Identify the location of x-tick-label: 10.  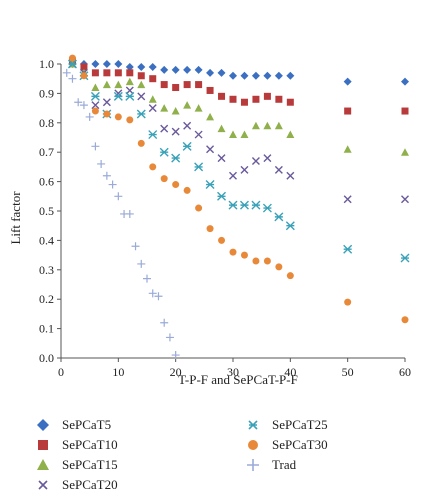
(118, 372).